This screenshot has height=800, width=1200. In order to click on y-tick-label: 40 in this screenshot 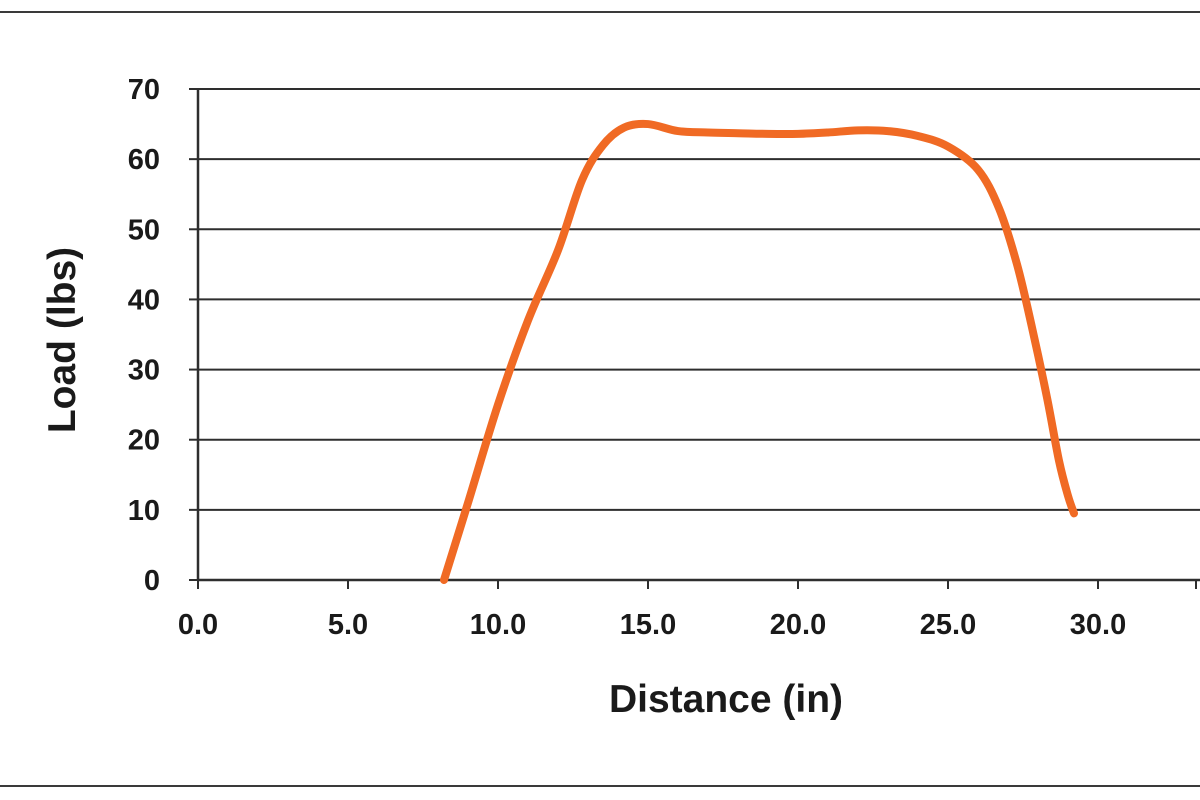, I will do `click(144, 300)`.